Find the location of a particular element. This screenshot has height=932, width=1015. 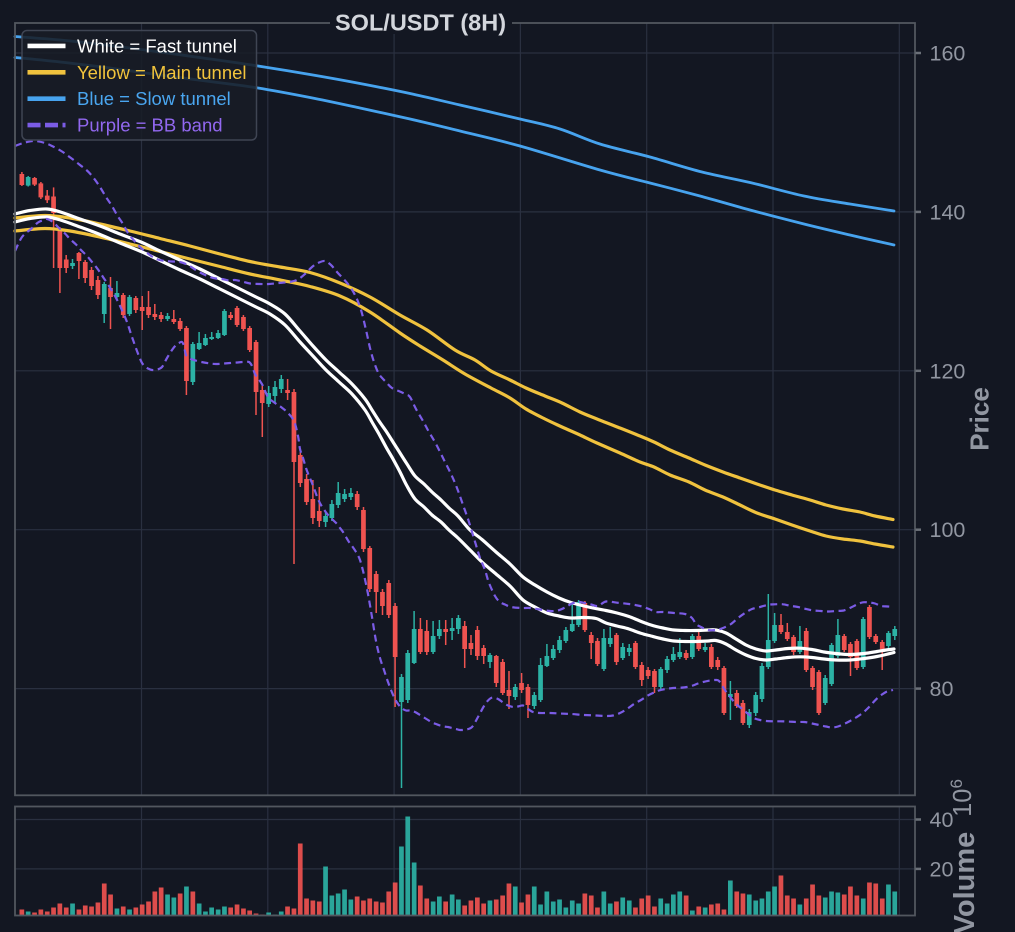

svg-text: 100 is located at coordinates (948, 530).